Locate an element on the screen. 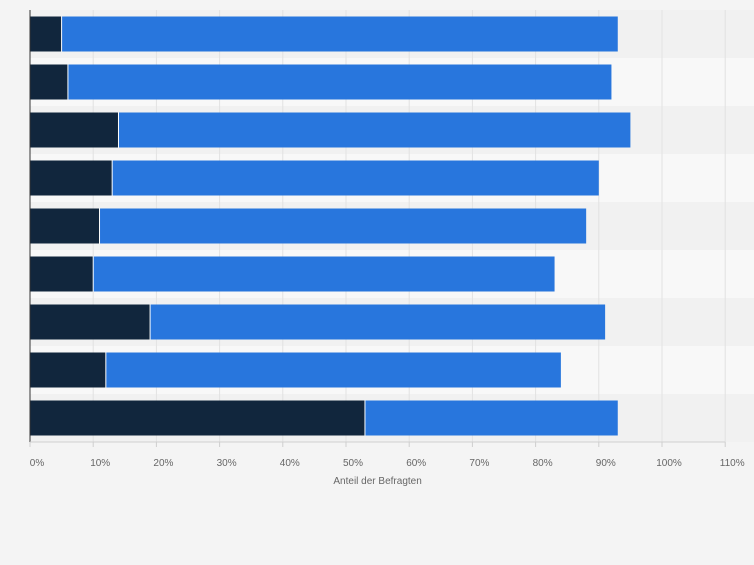 This screenshot has width=754, height=565. x-tick-label: 50% is located at coordinates (353, 463).